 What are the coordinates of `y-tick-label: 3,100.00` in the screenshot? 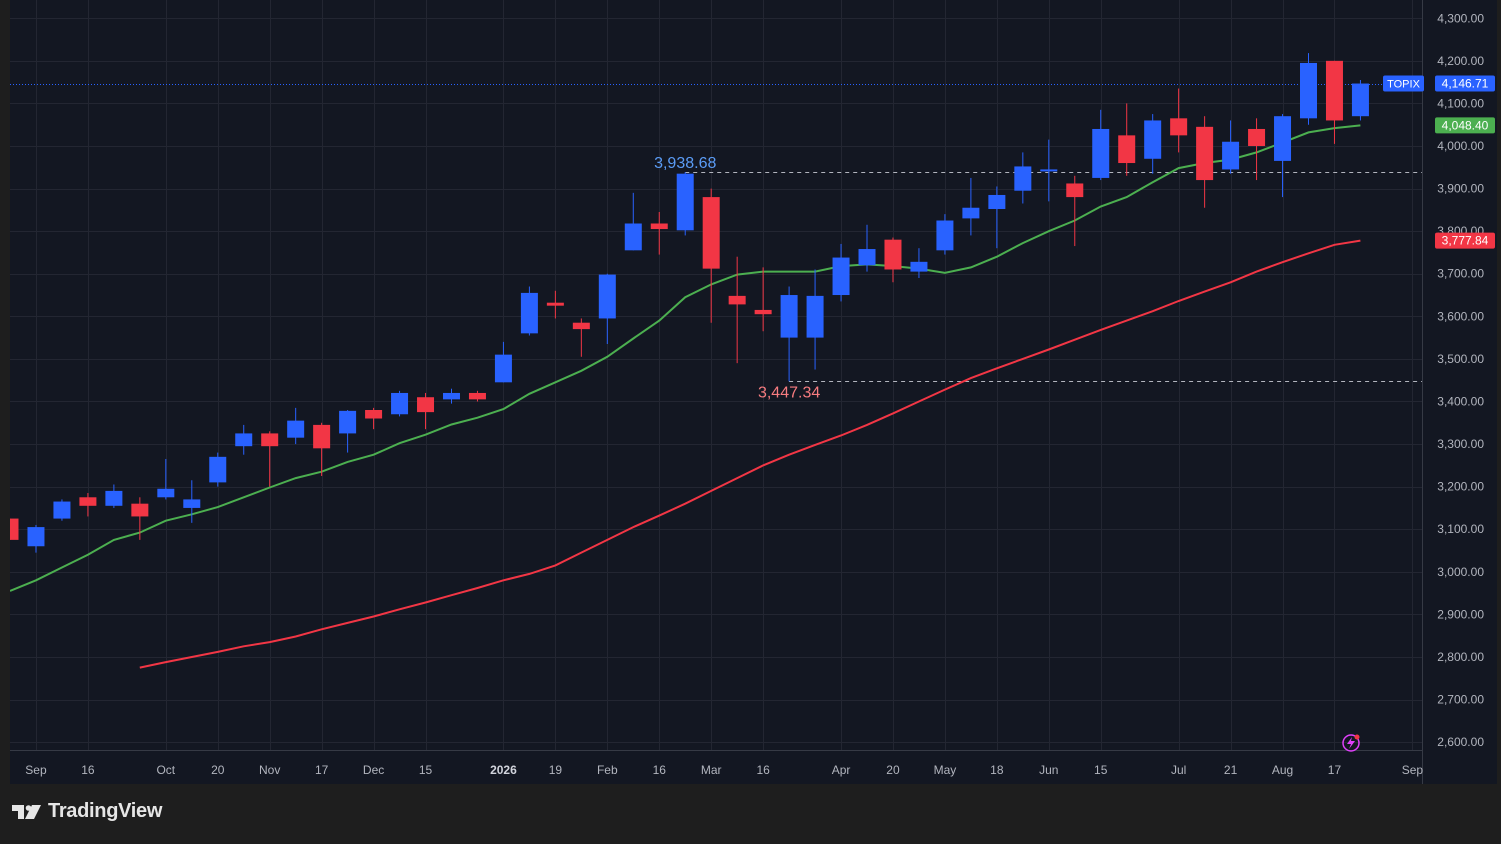 It's located at (1460, 529).